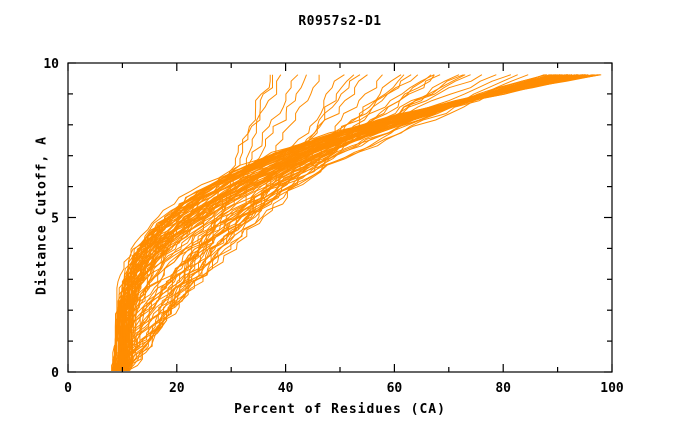 This screenshot has width=680, height=440. Describe the element at coordinates (395, 388) in the screenshot. I see `svg-text: 60` at that location.